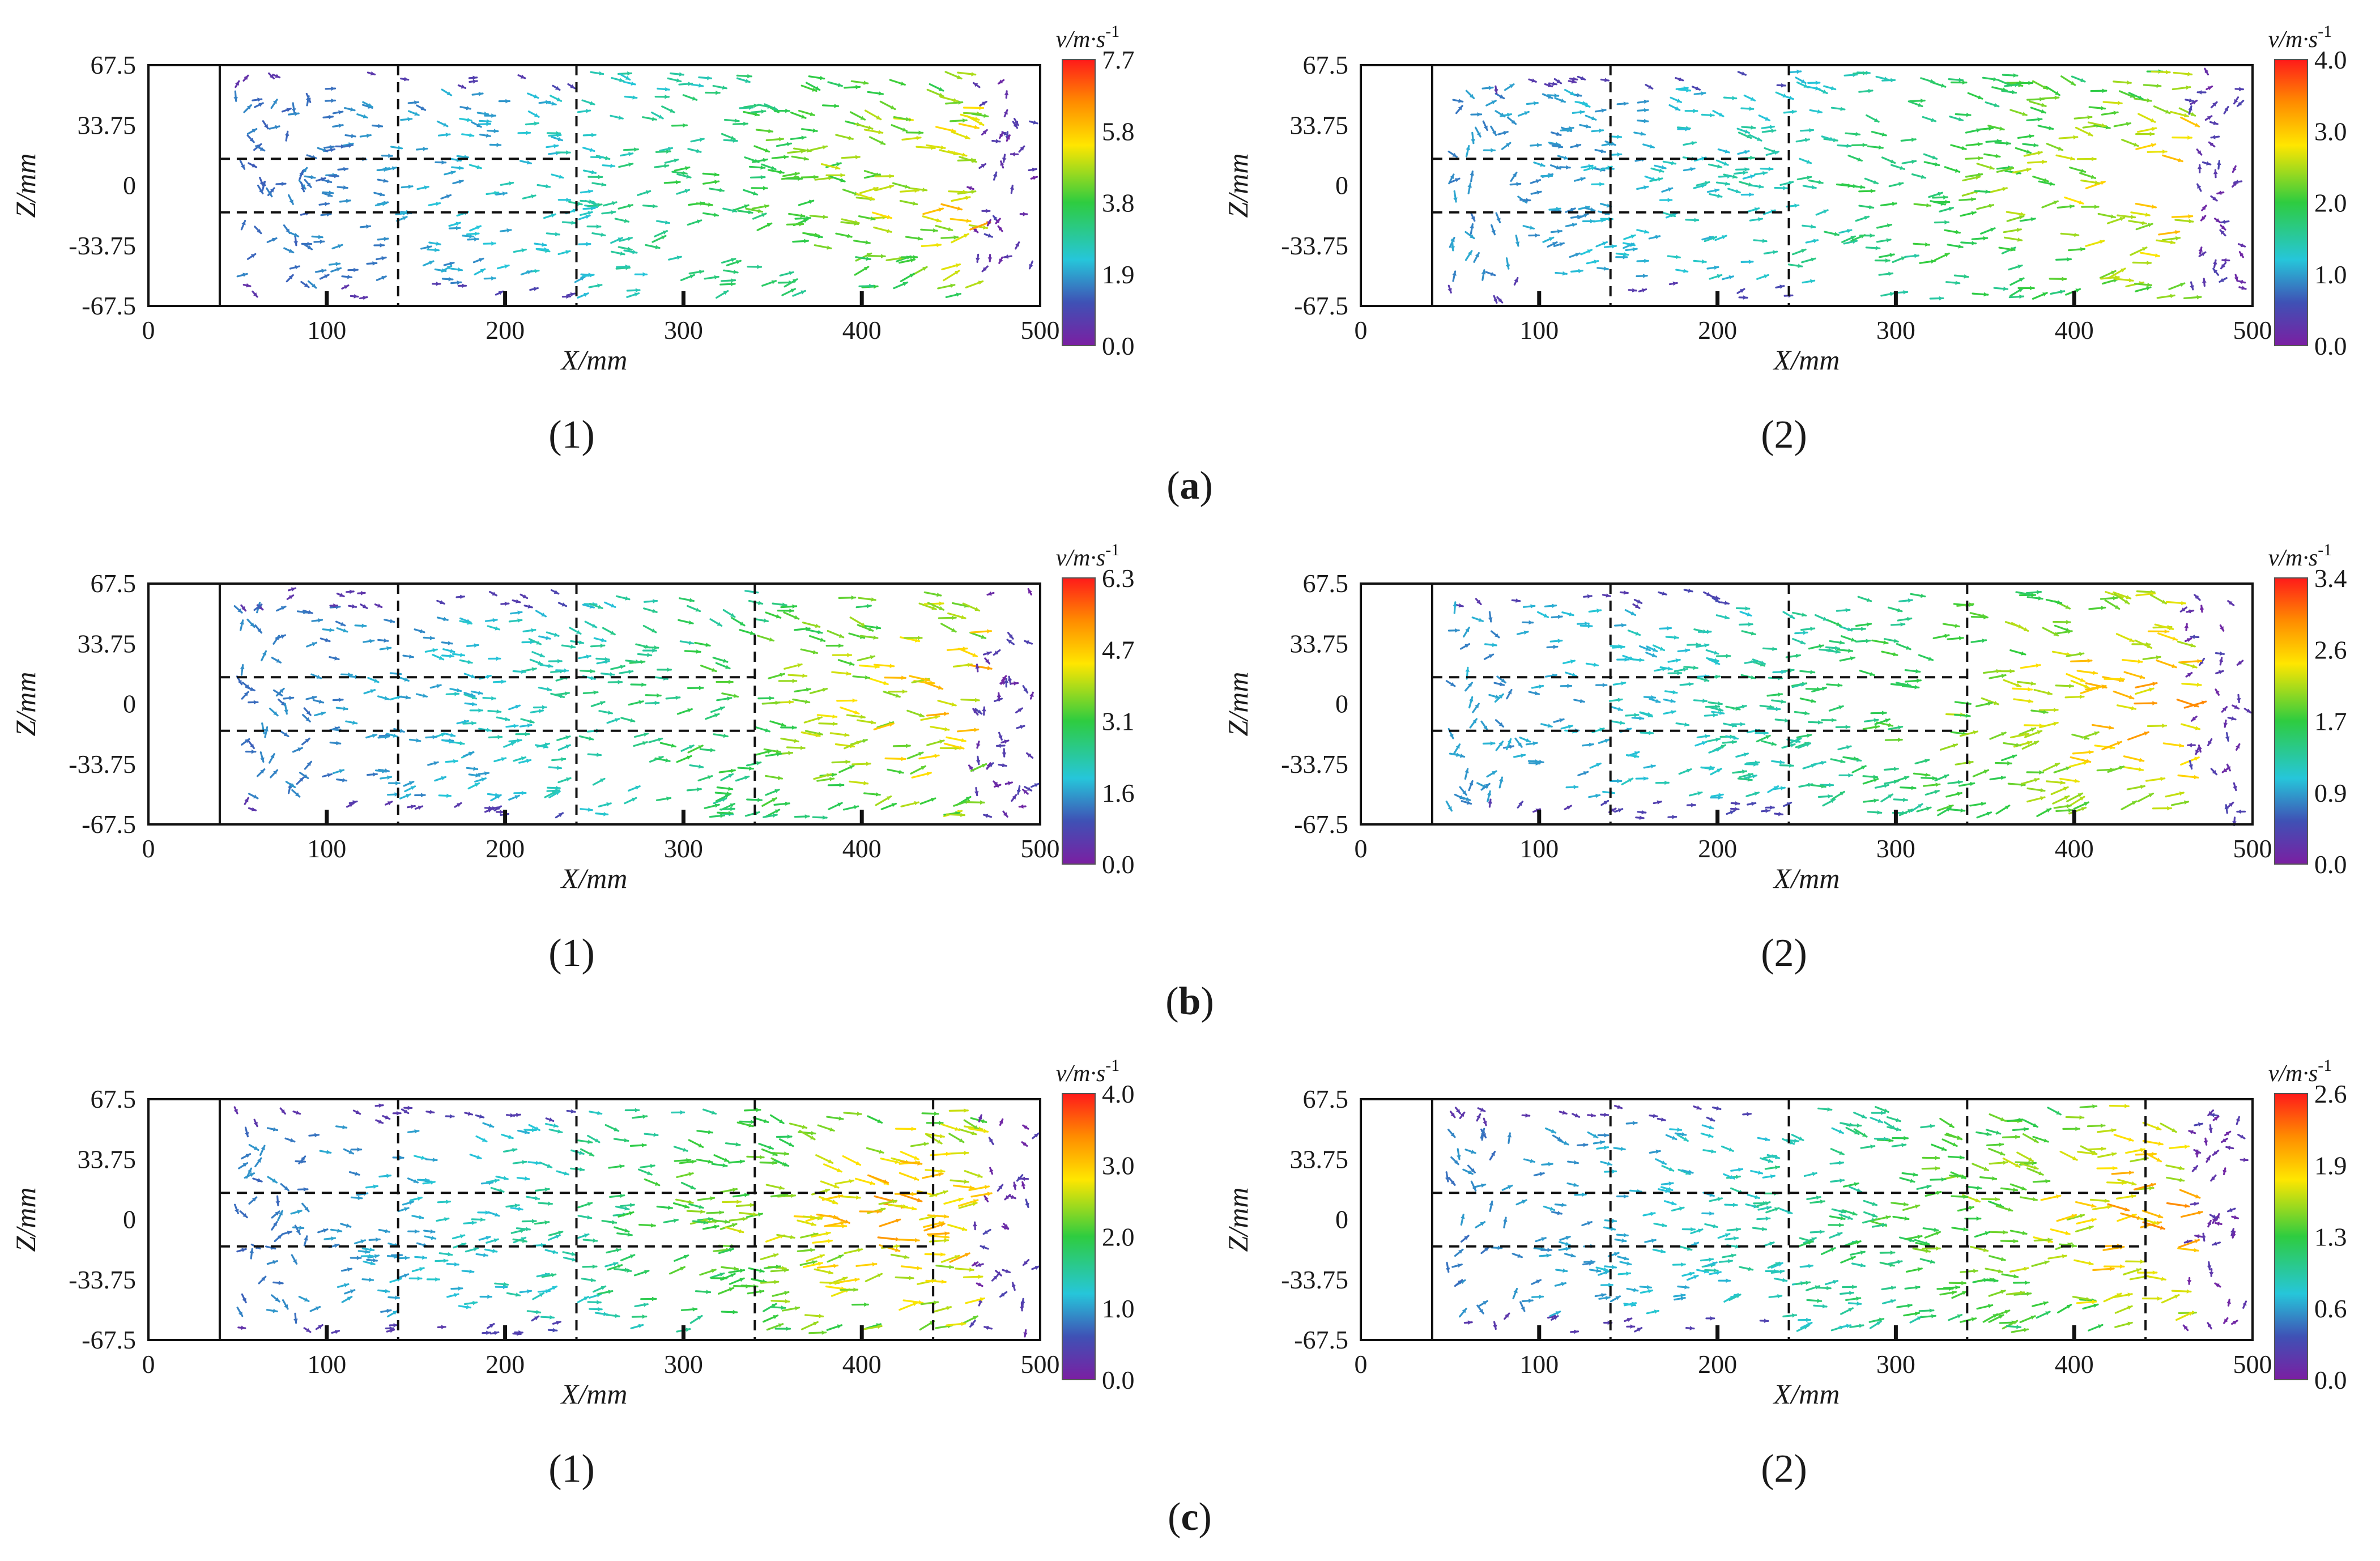  I want to click on x-tick-label: 100, so click(1539, 330).